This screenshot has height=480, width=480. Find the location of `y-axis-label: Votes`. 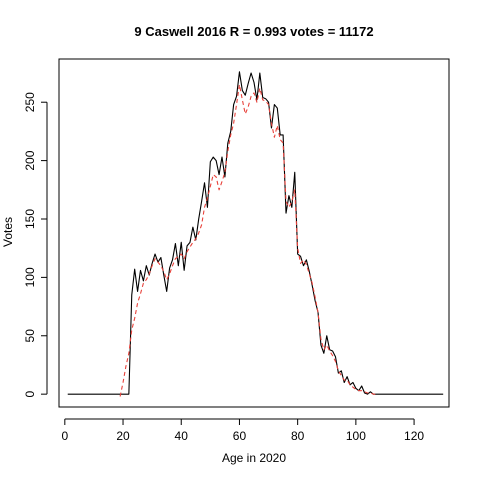

y-axis-label: Votes is located at coordinates (8, 232).